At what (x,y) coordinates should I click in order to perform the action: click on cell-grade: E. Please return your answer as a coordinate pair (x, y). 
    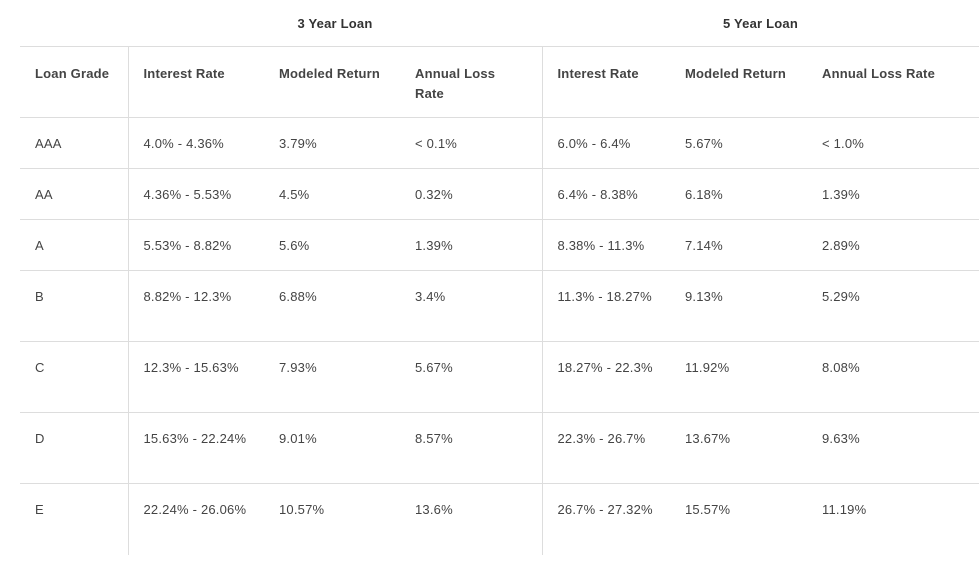
    Looking at the image, I should click on (39, 509).